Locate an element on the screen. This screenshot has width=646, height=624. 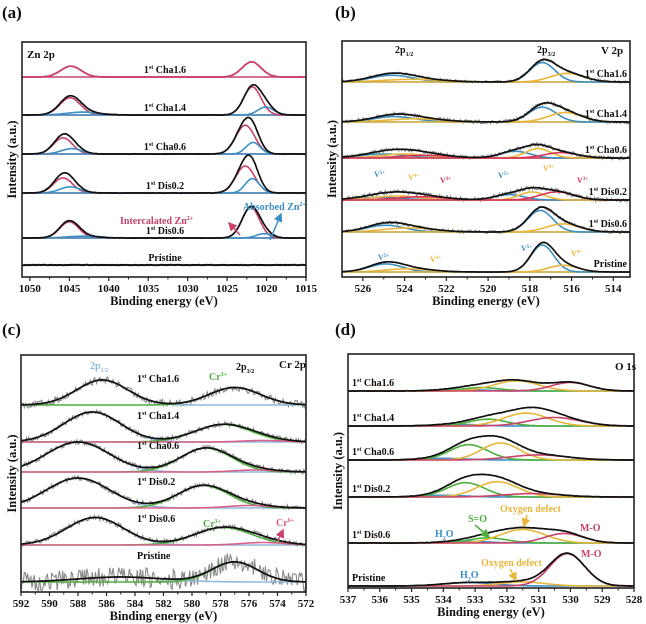
label-m-o-pristine: M-O is located at coordinates (591, 554).